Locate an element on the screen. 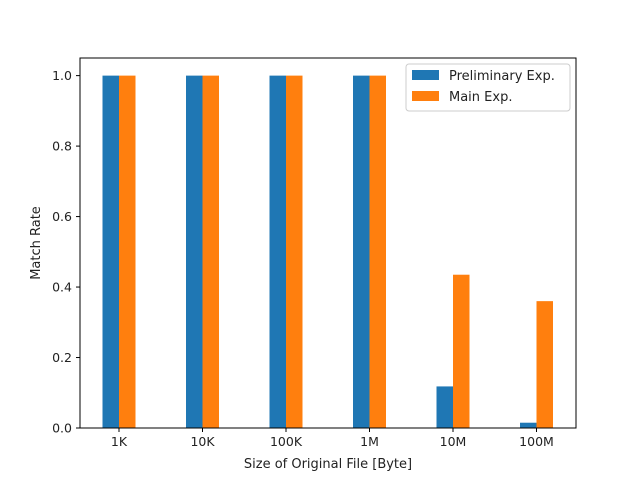 This screenshot has height=480, width=640. bar-preliminary-100m is located at coordinates (528, 425).